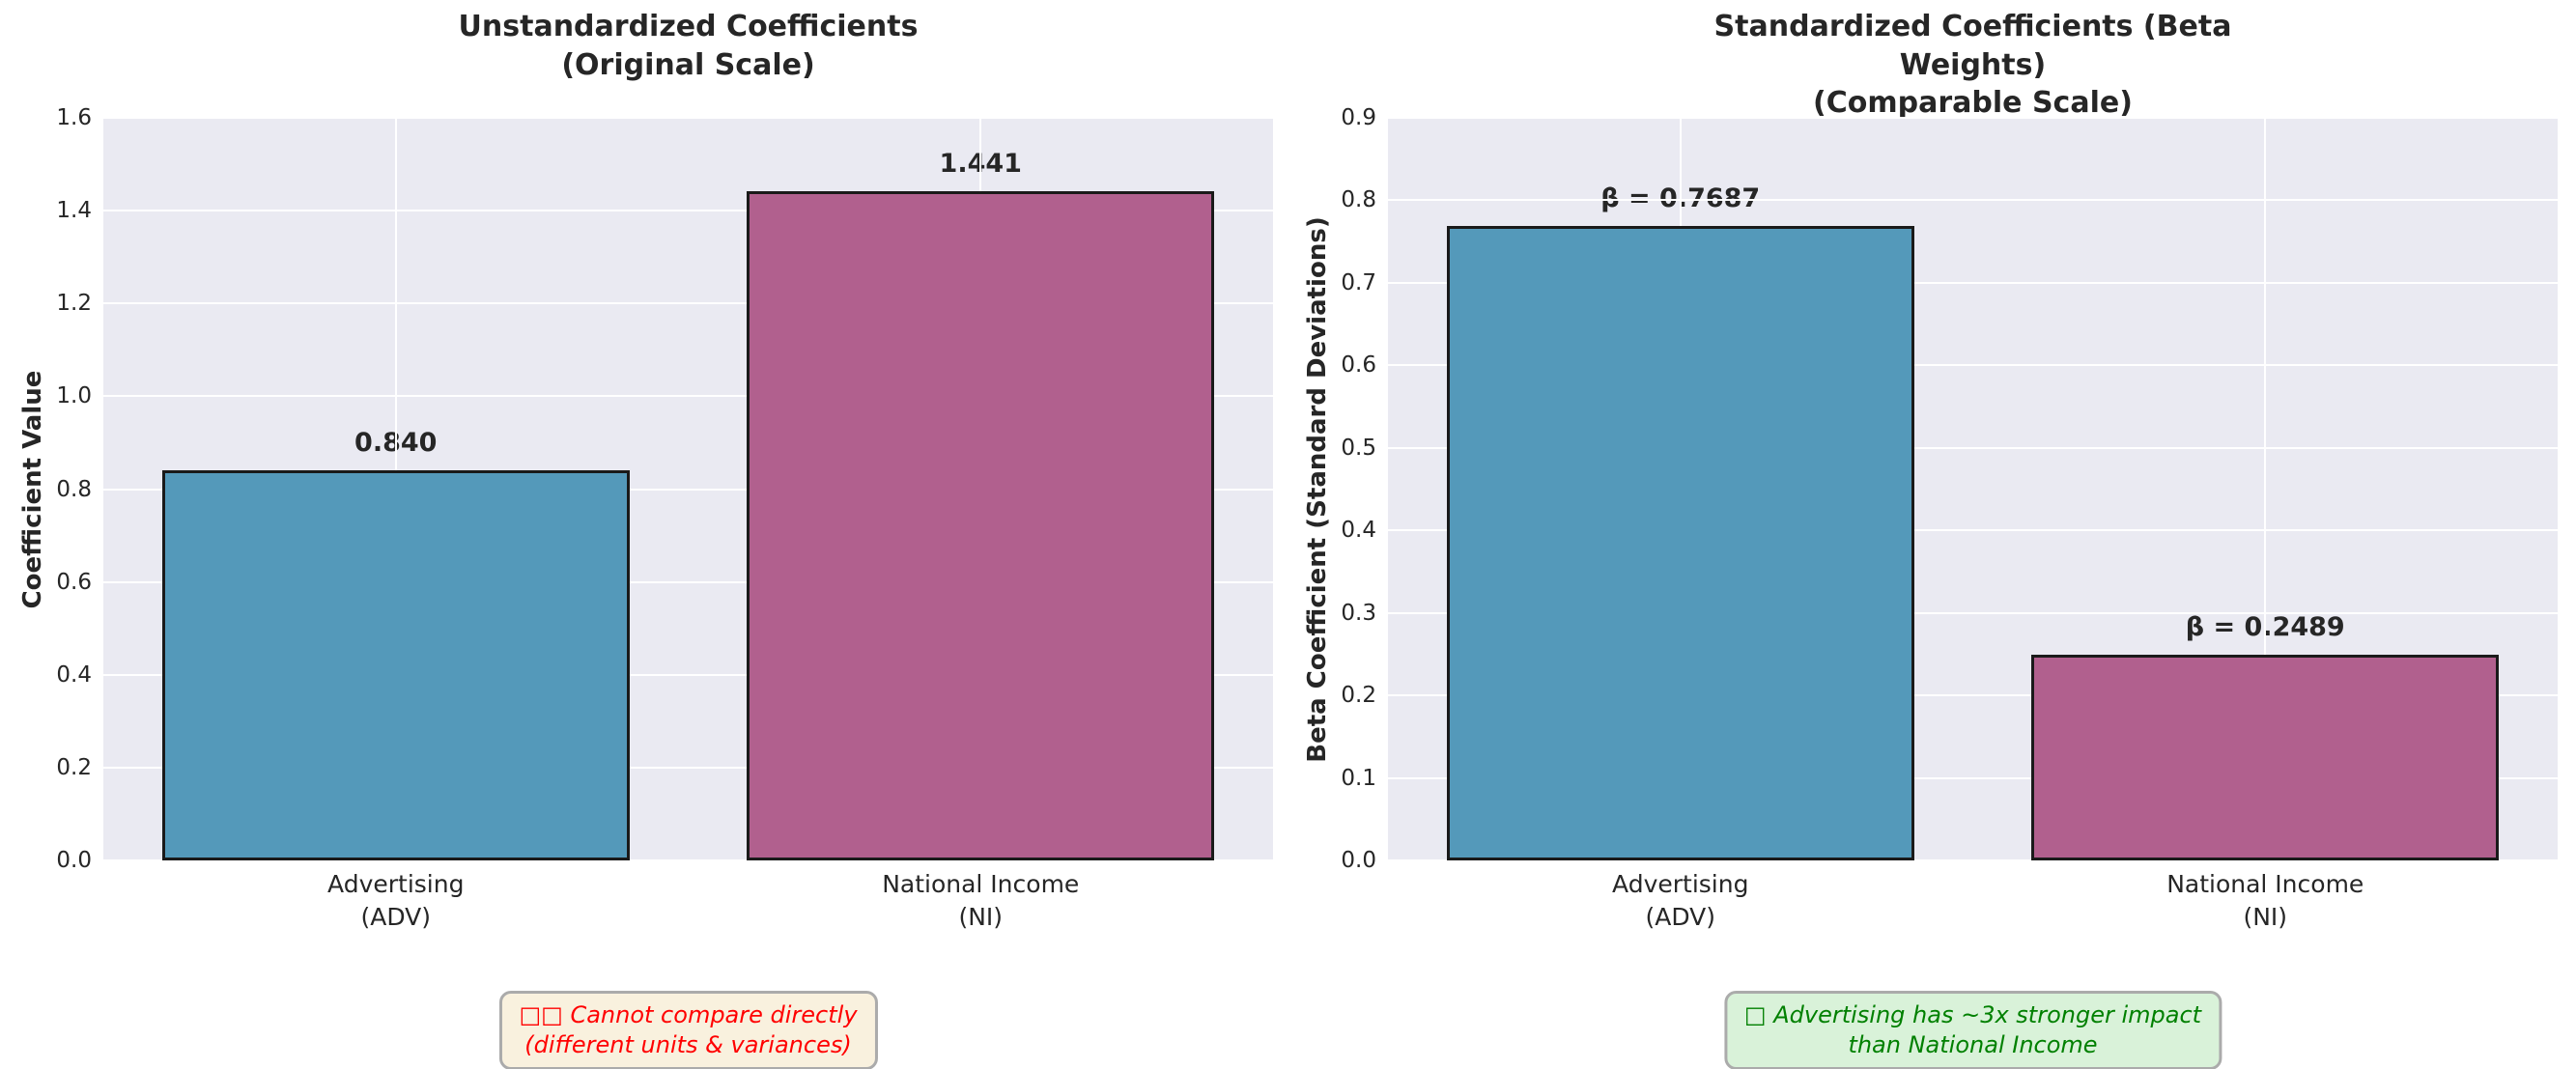 This screenshot has height=1069, width=2576. I want to click on annotation-line-2: (different units & variances), so click(688, 1045).